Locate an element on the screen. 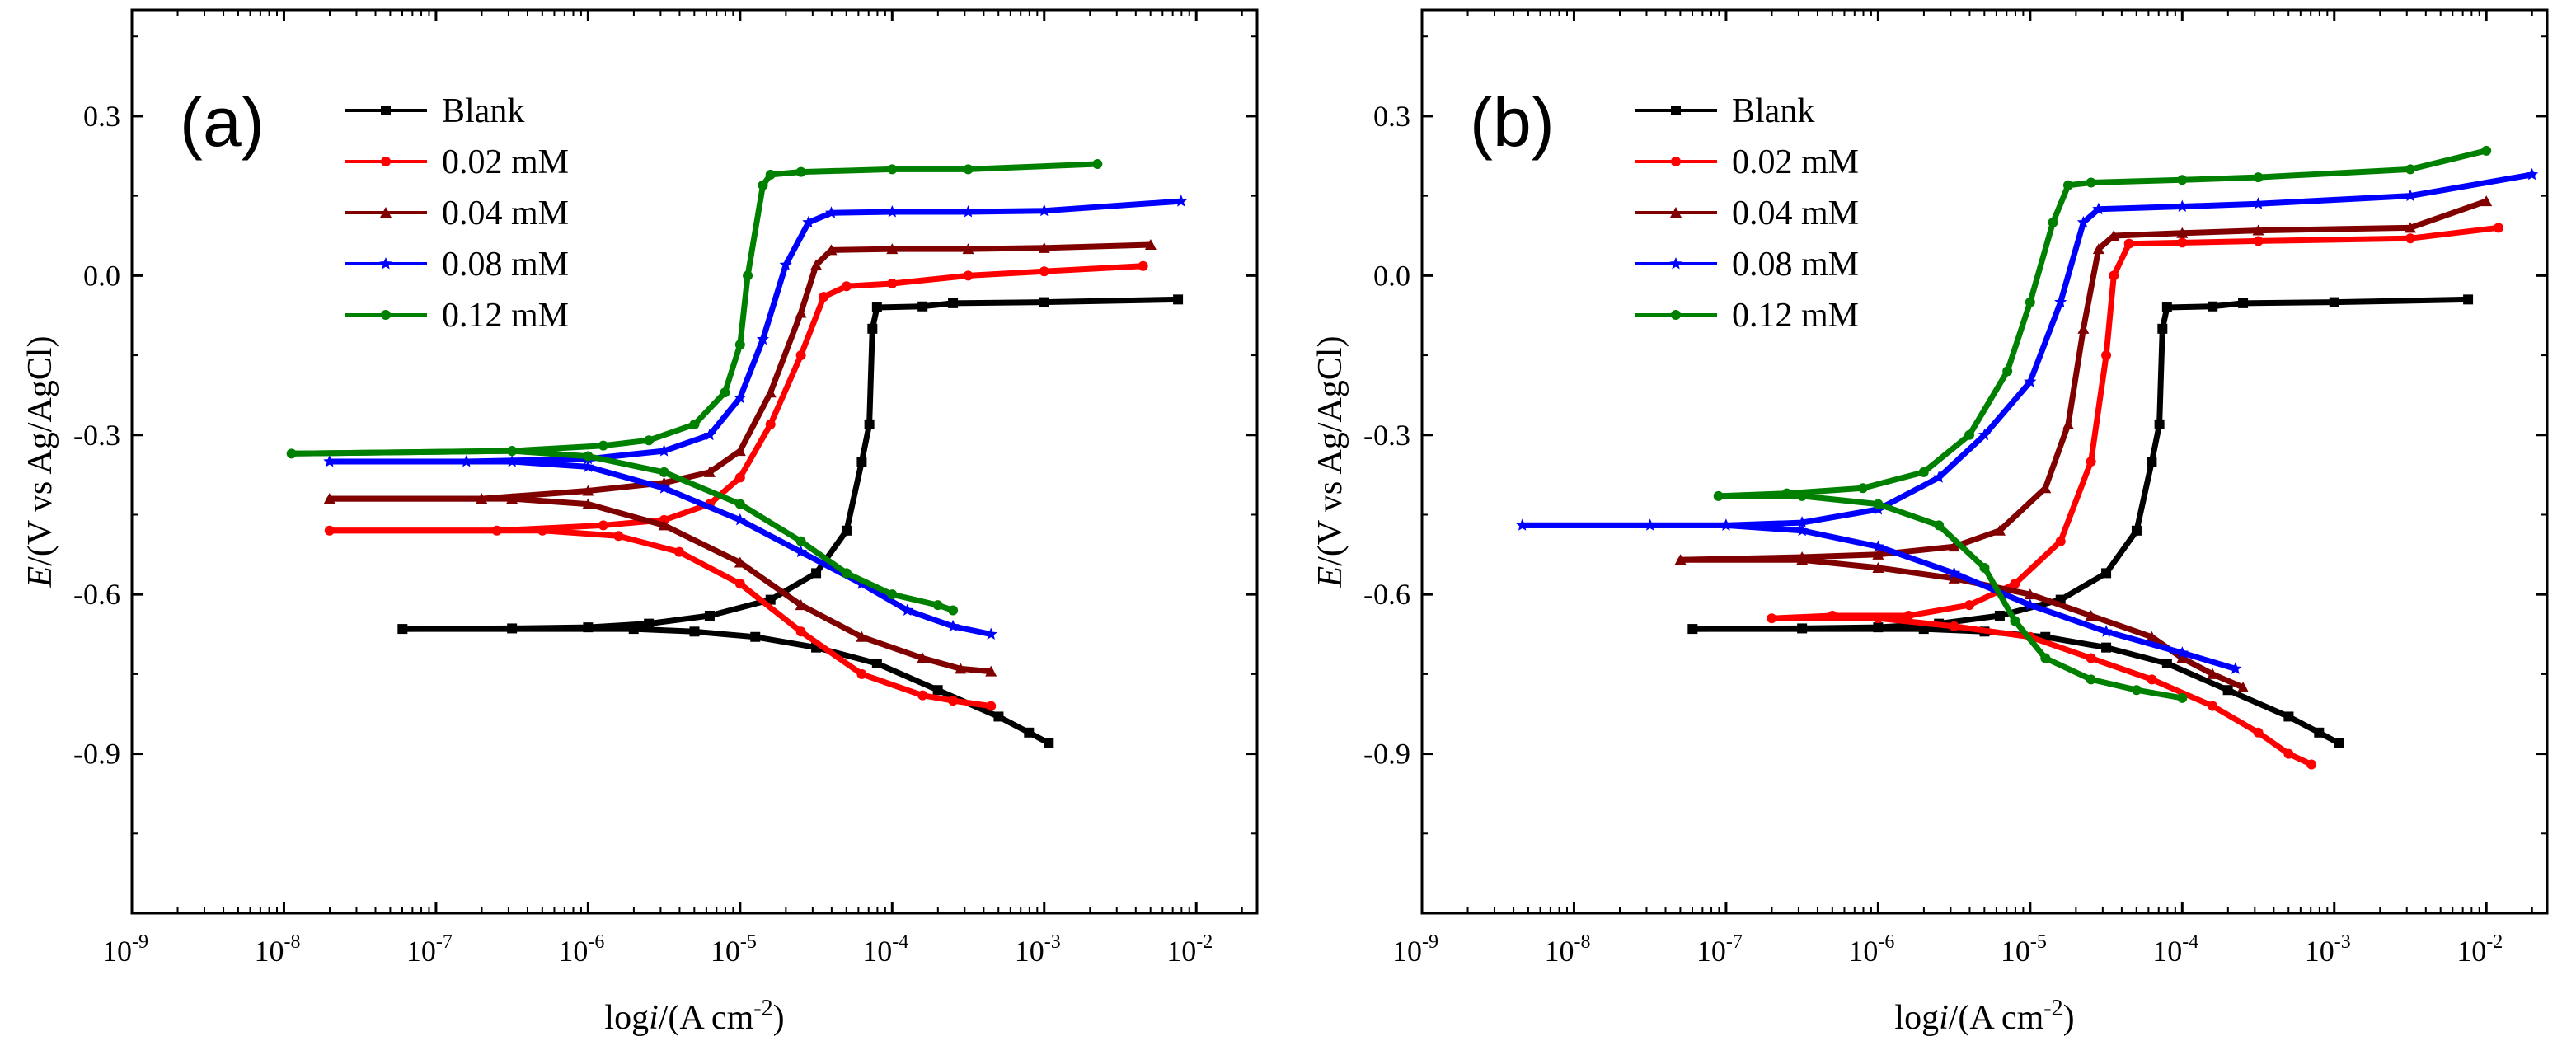  y-tick-label: -0.6 is located at coordinates (96, 594).